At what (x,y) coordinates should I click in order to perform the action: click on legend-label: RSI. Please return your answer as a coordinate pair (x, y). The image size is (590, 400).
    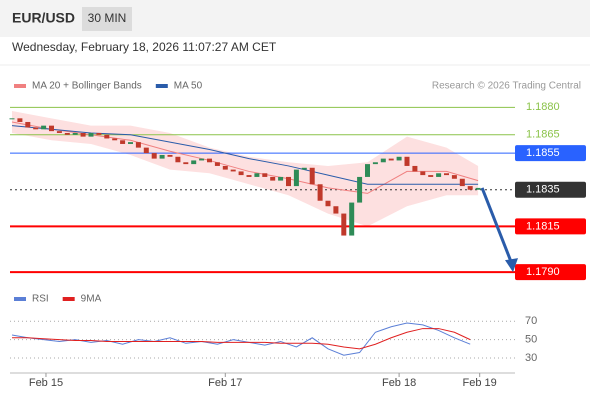
    Looking at the image, I should click on (40, 299).